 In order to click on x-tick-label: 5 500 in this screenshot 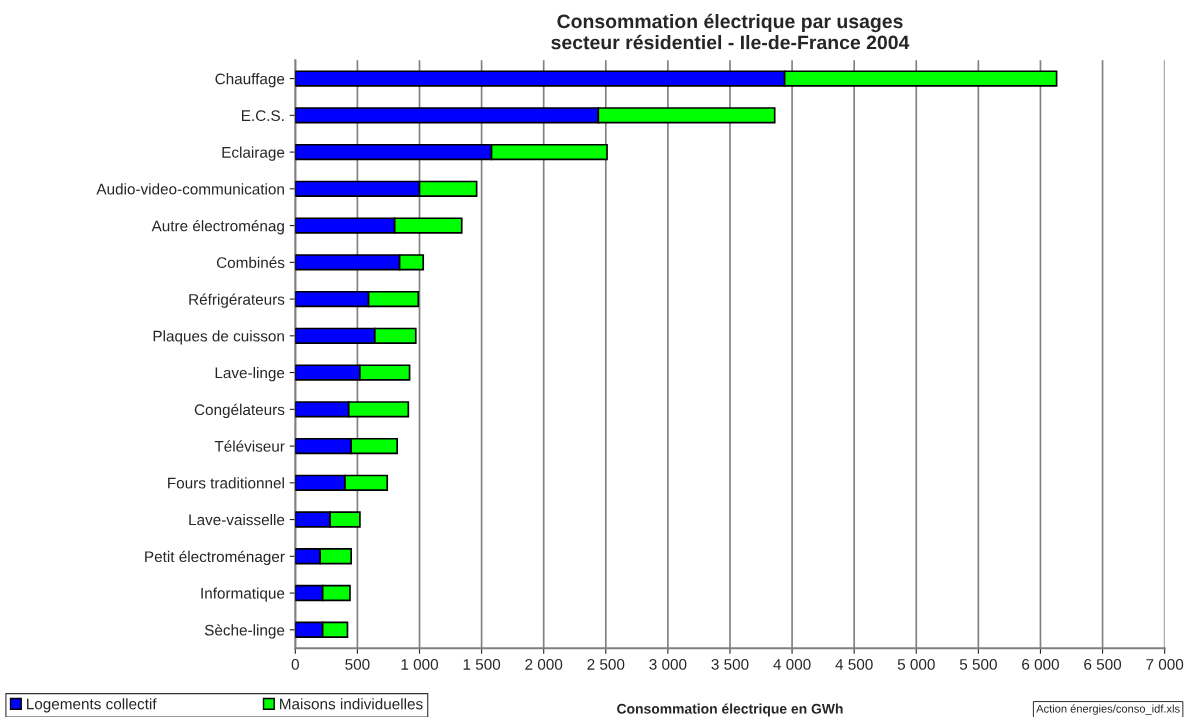, I will do `click(978, 664)`.